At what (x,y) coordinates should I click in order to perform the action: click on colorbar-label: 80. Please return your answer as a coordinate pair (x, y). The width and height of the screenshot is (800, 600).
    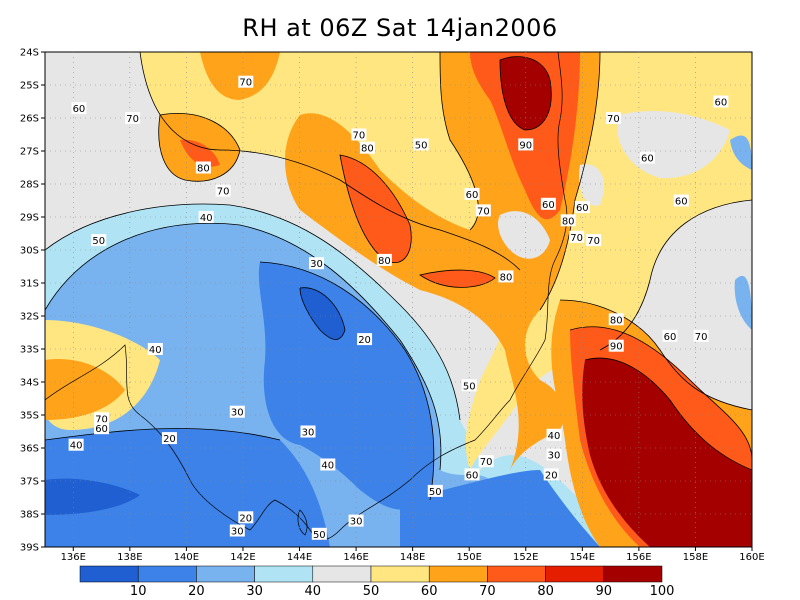
    Looking at the image, I should click on (545, 591).